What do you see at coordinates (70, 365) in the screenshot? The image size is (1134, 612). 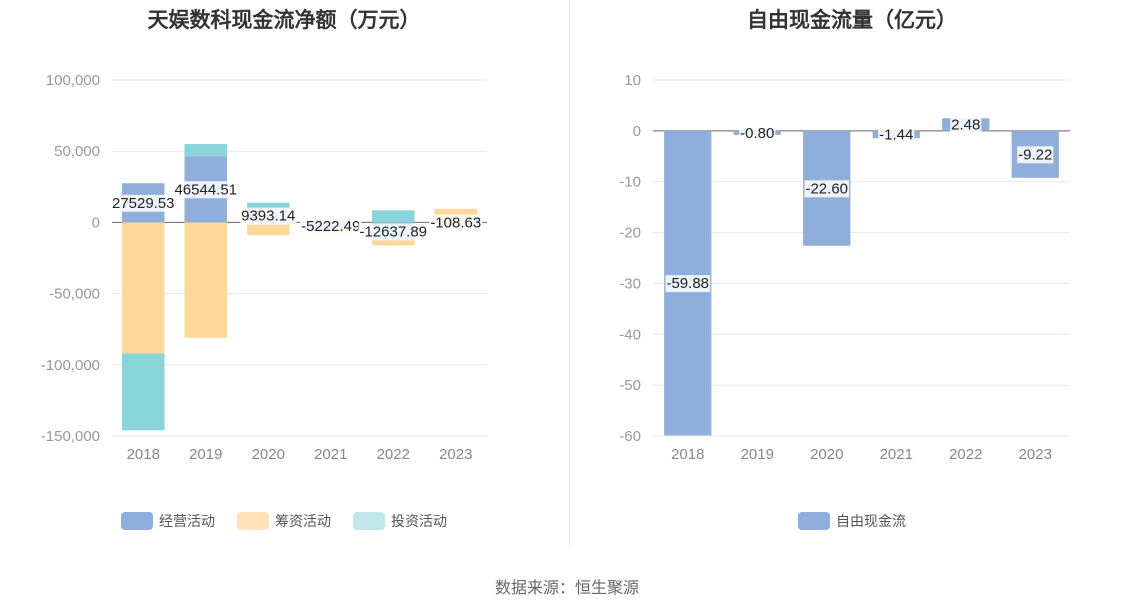 I see `y-tick-label: -100,000` at bounding box center [70, 365].